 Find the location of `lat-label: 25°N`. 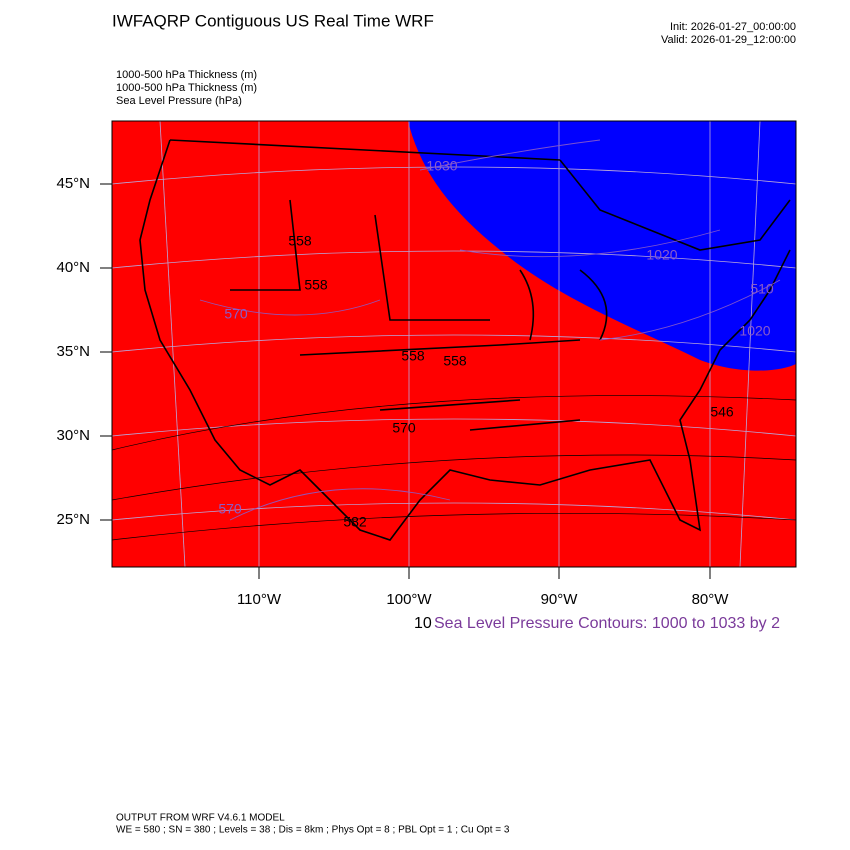

lat-label: 25°N is located at coordinates (73, 519).